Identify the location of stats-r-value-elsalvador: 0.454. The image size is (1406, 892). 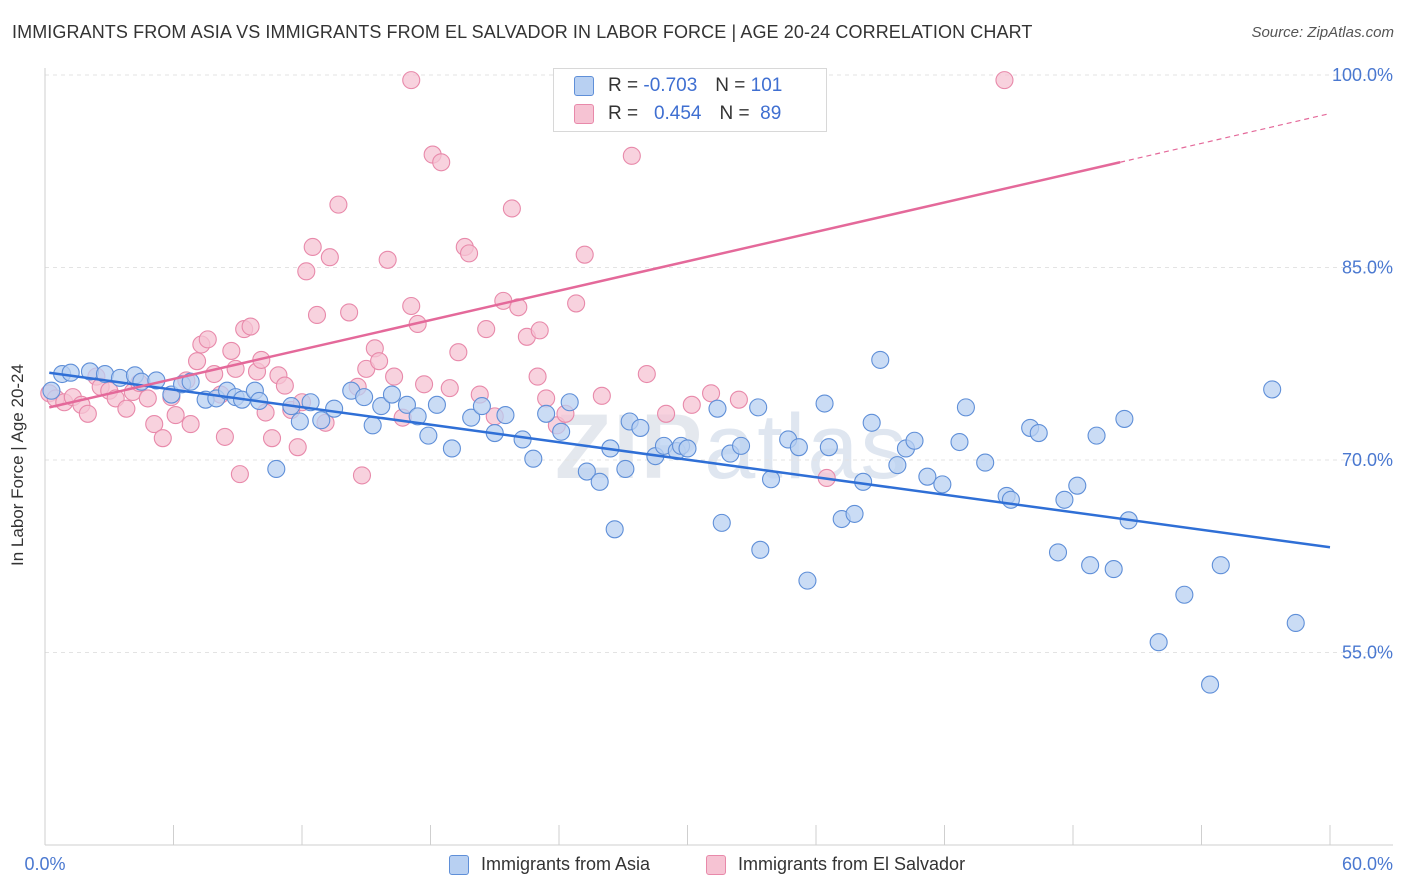
(677, 113).